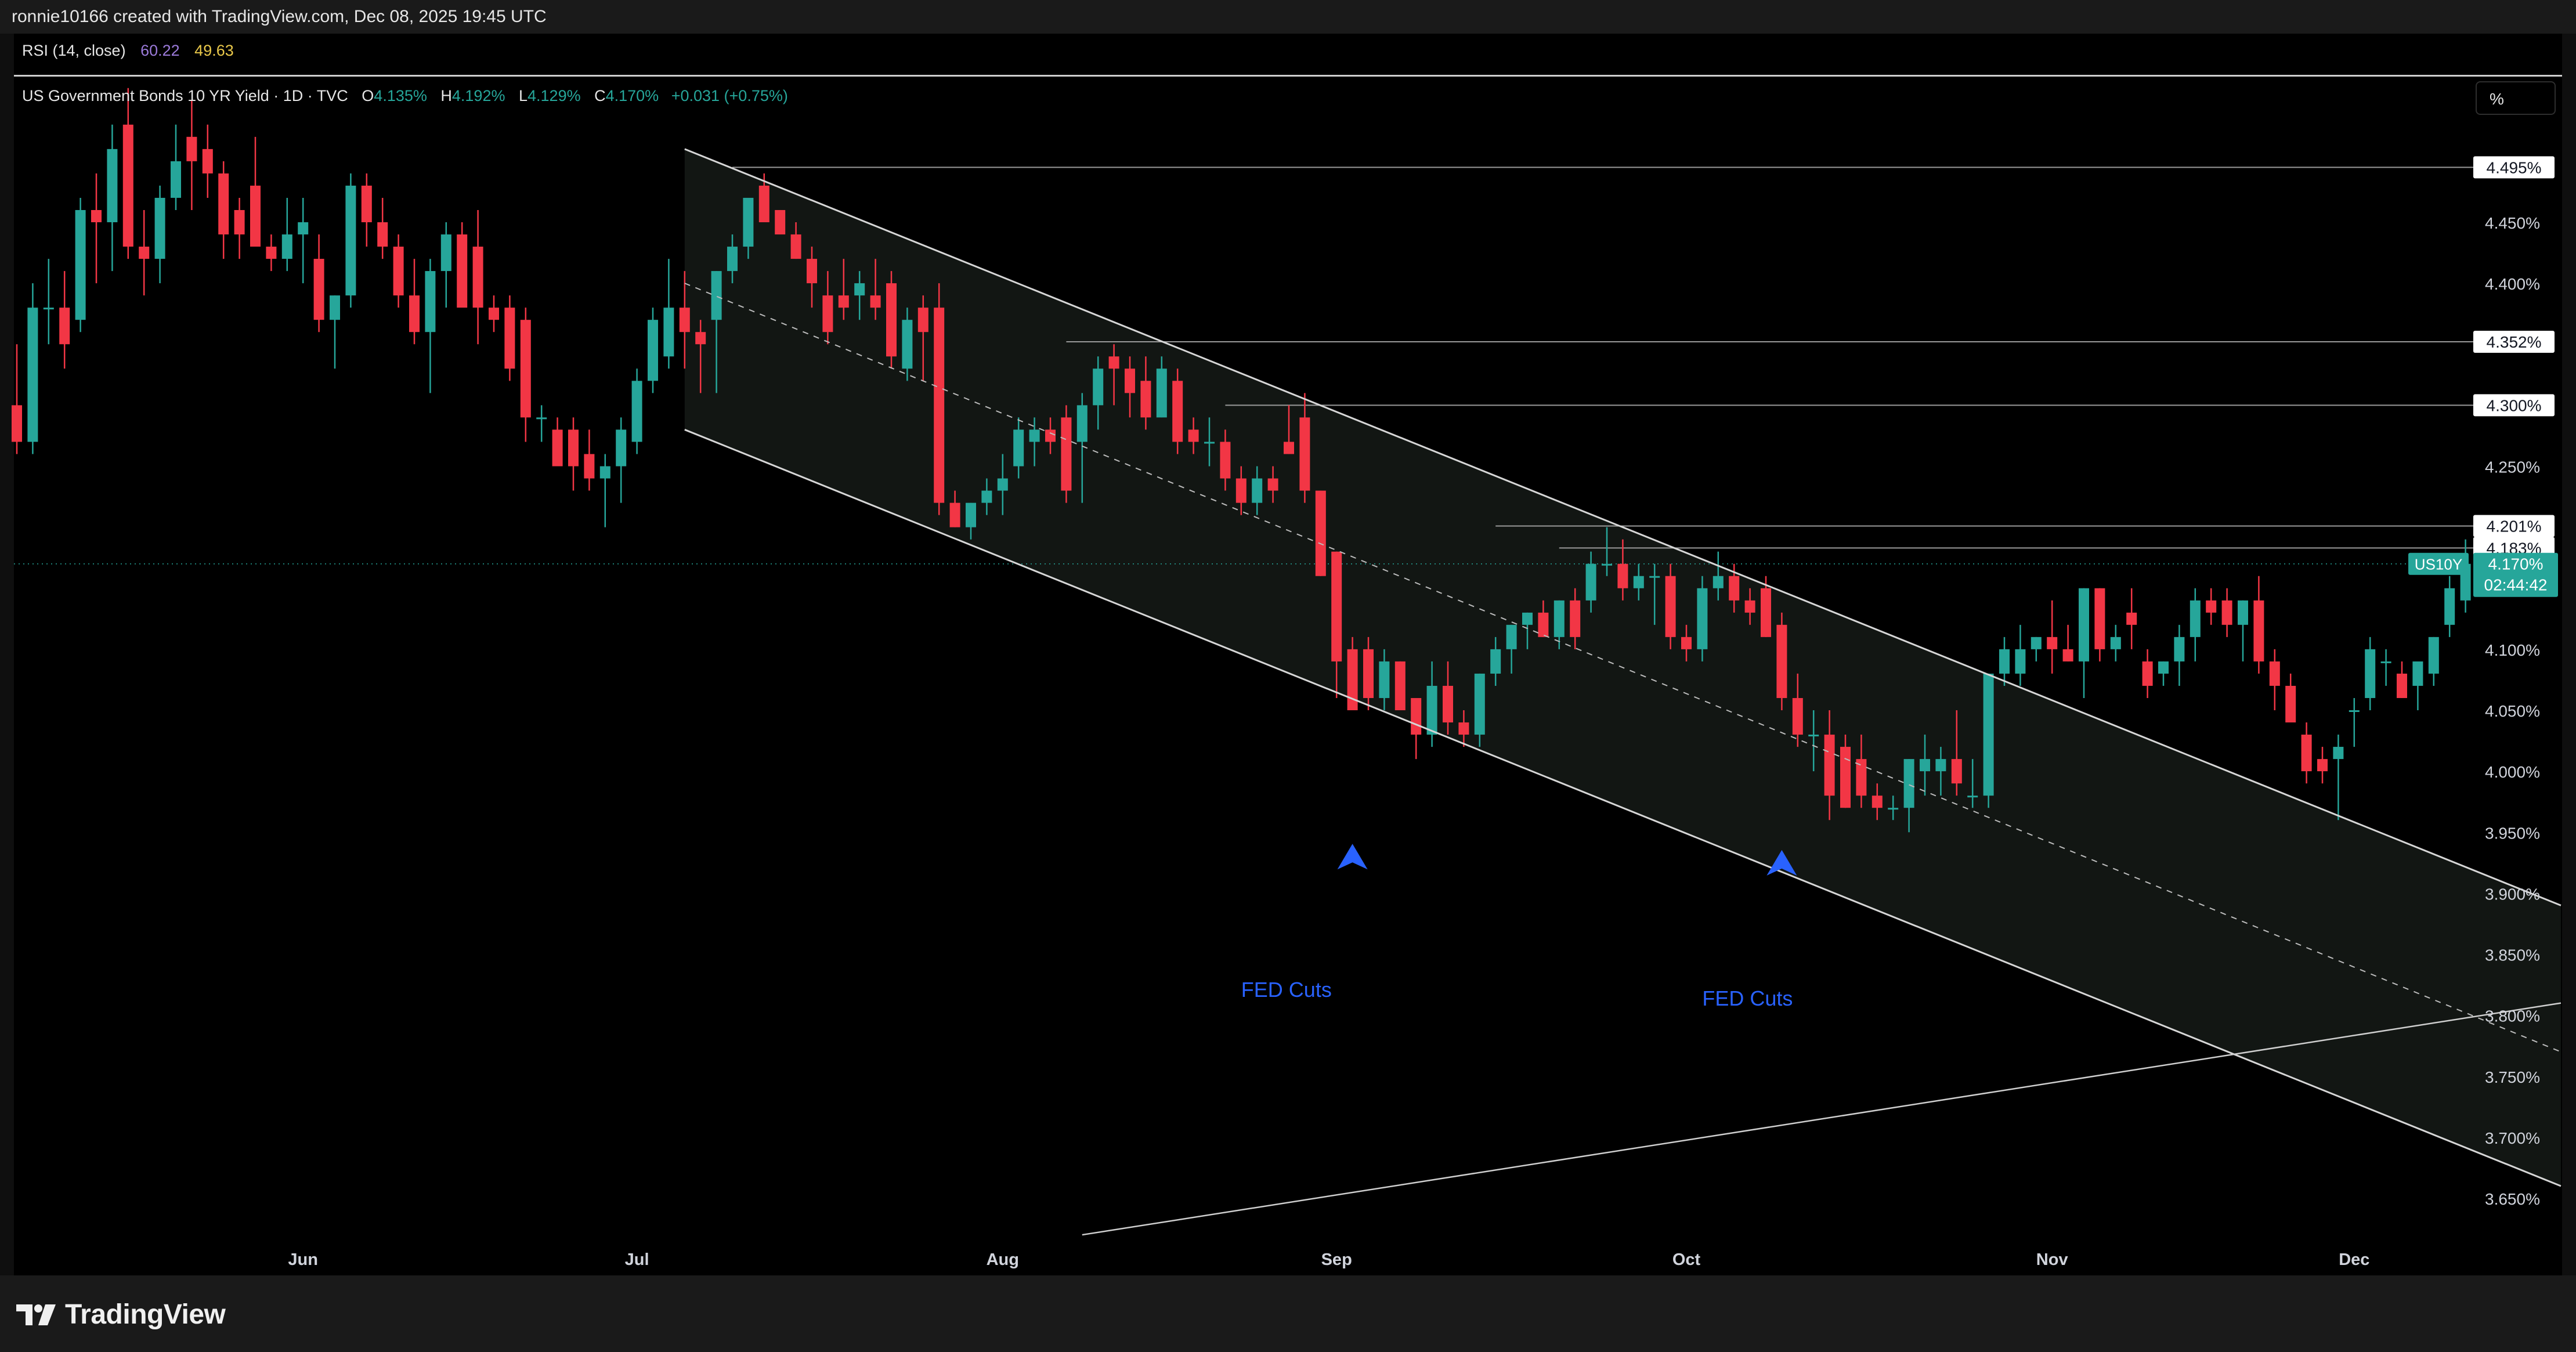 Image resolution: width=2576 pixels, height=1352 pixels. What do you see at coordinates (74, 50) in the screenshot?
I see `rsi-label: RSI (14, close)` at bounding box center [74, 50].